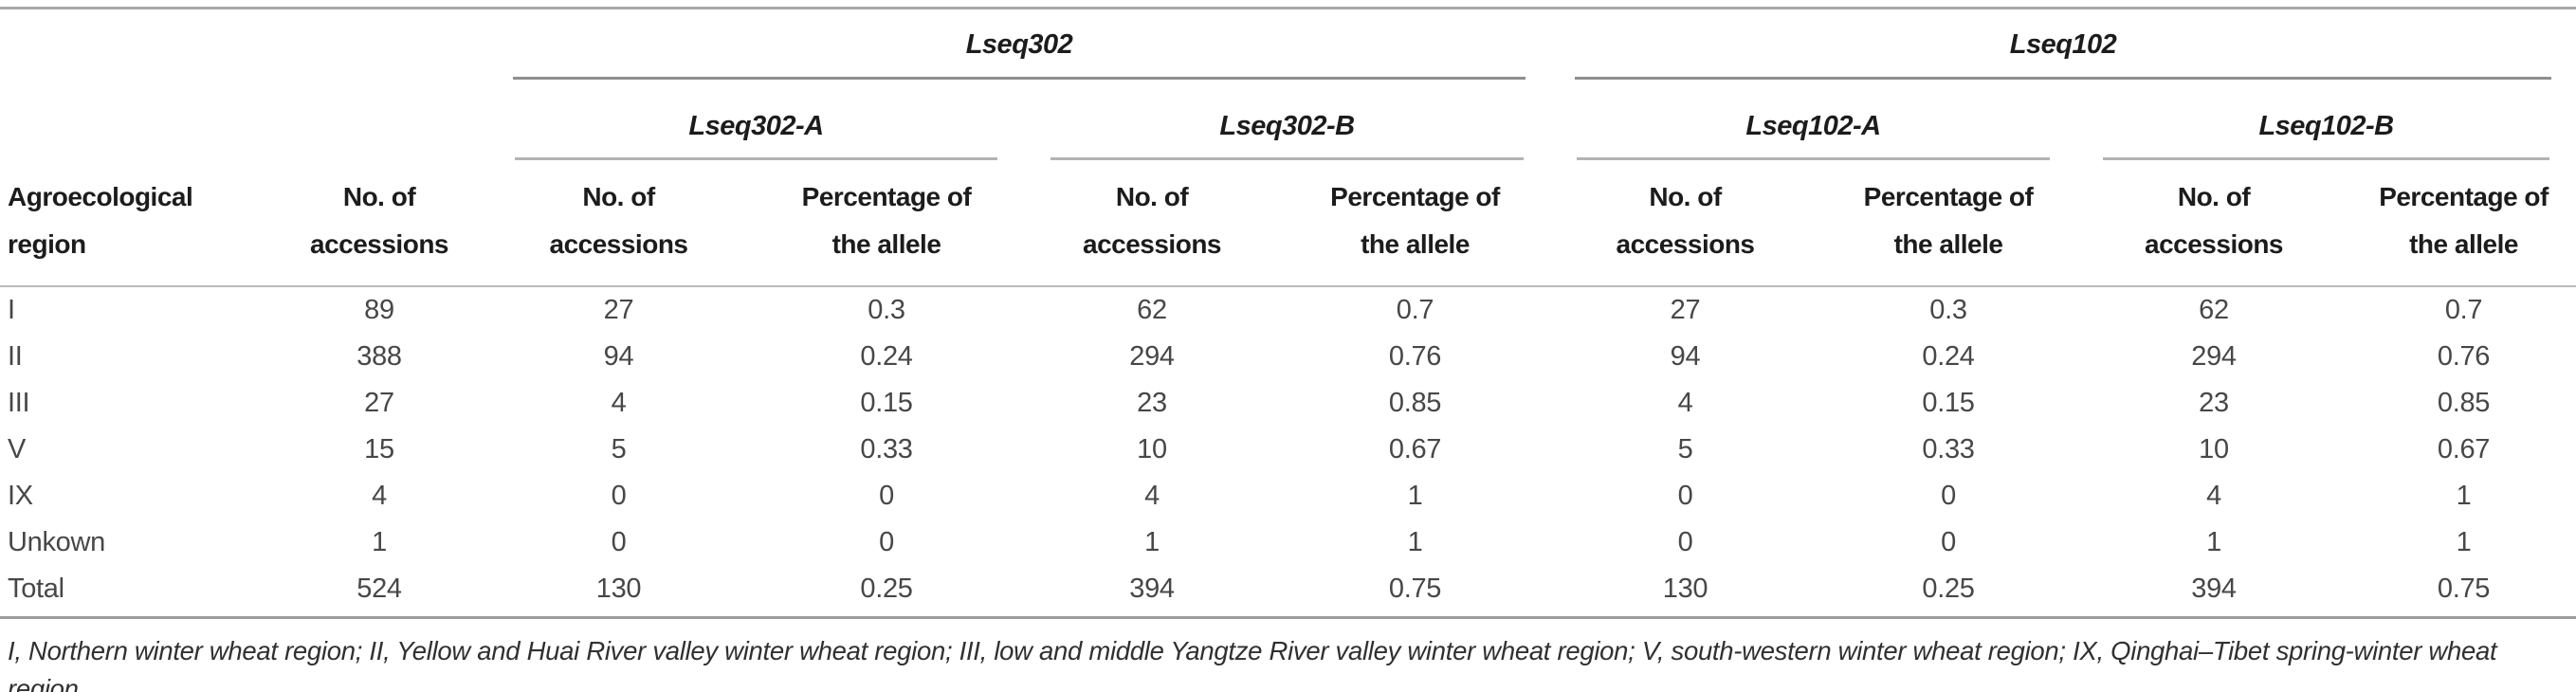  Describe the element at coordinates (1415, 310) in the screenshot. I see `cell-lseq302-b-pct: 0.7` at that location.